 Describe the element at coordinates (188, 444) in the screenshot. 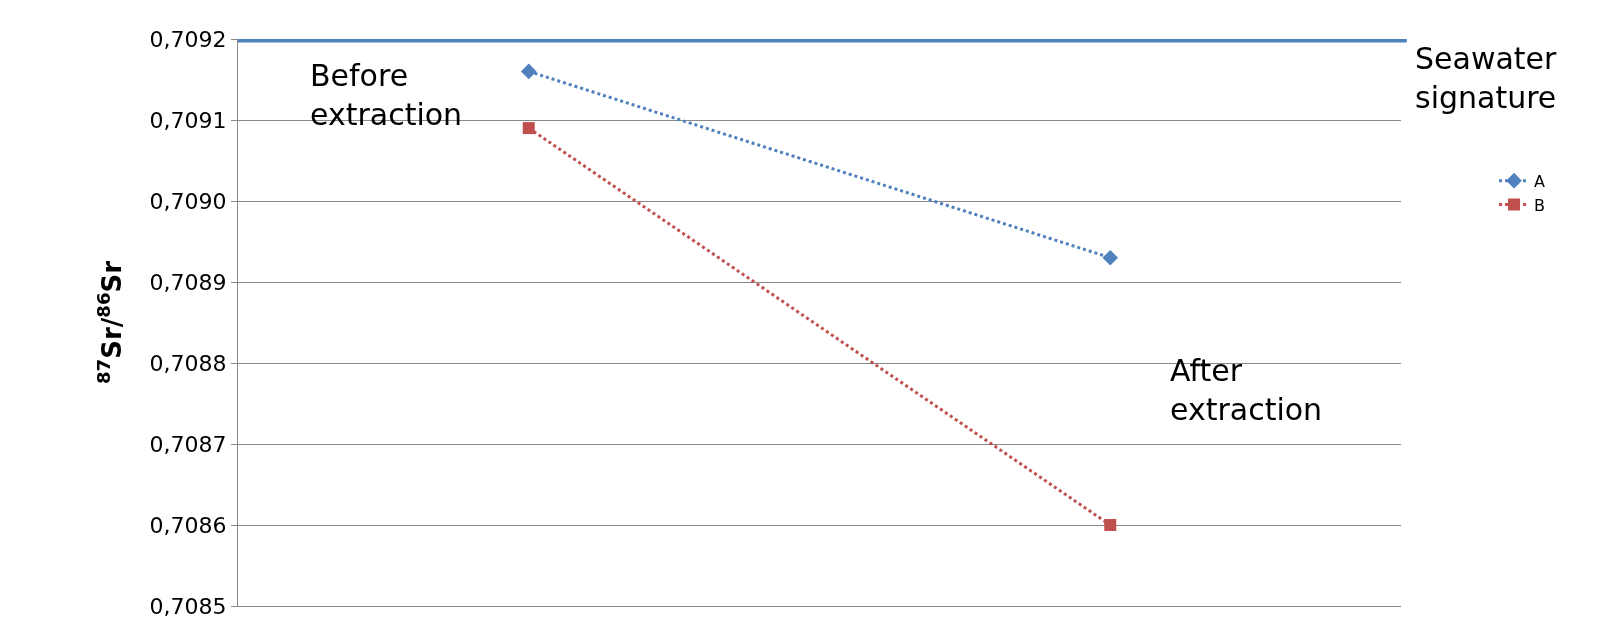

I see `y-tick-label: 0,7087` at that location.